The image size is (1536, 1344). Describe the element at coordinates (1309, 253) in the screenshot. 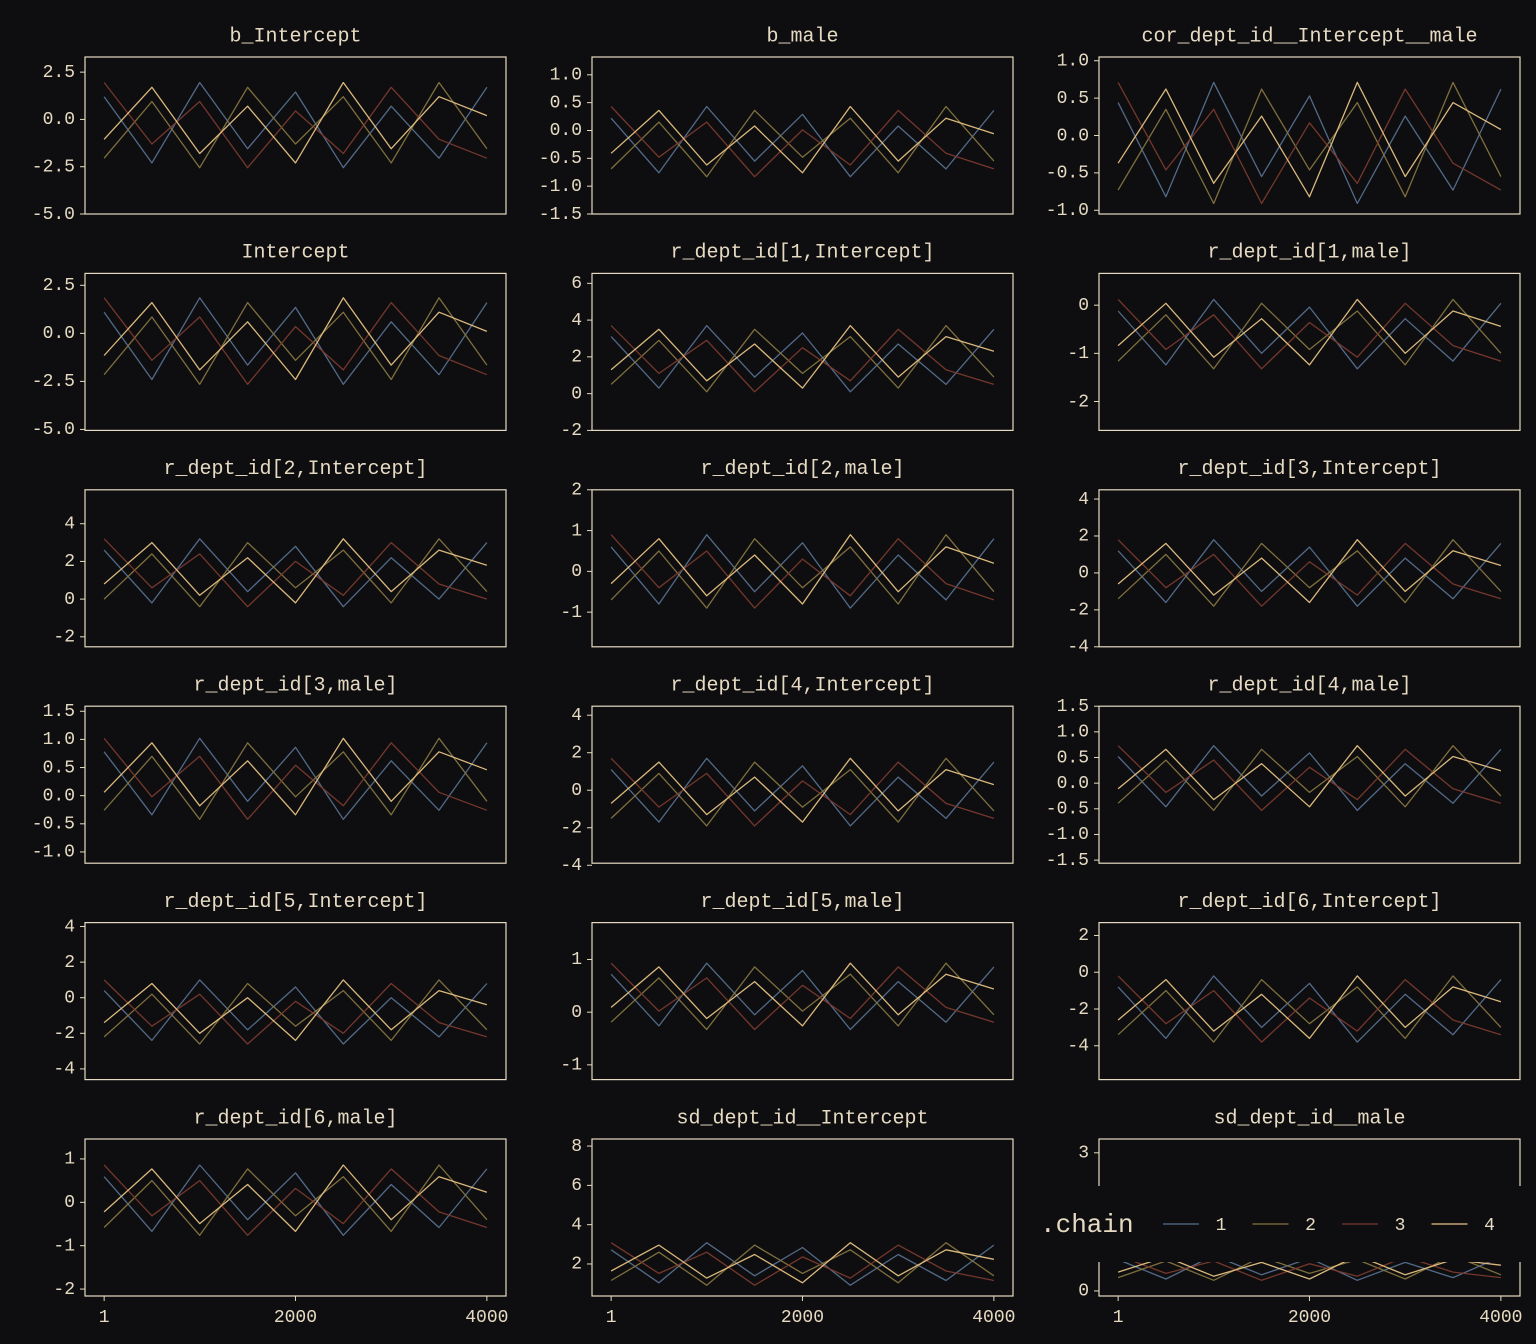

I see `panel-title: r_dept_id[1,male]` at that location.